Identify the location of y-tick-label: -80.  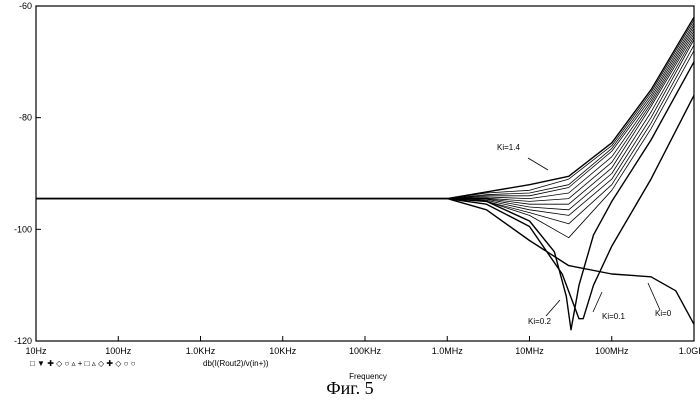
(25, 118).